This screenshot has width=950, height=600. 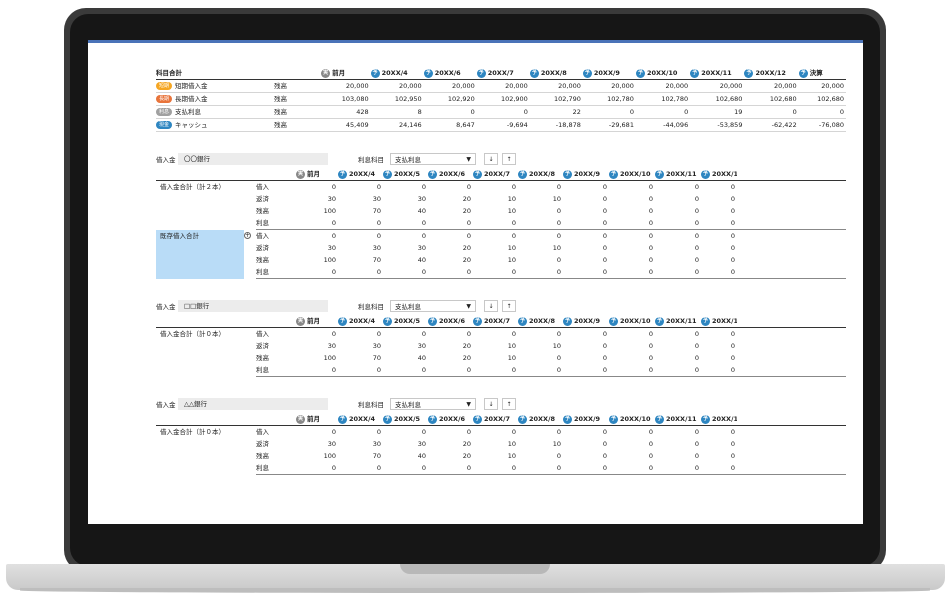 What do you see at coordinates (495, 174) in the screenshot?
I see `column-header: 予 20XX/7` at bounding box center [495, 174].